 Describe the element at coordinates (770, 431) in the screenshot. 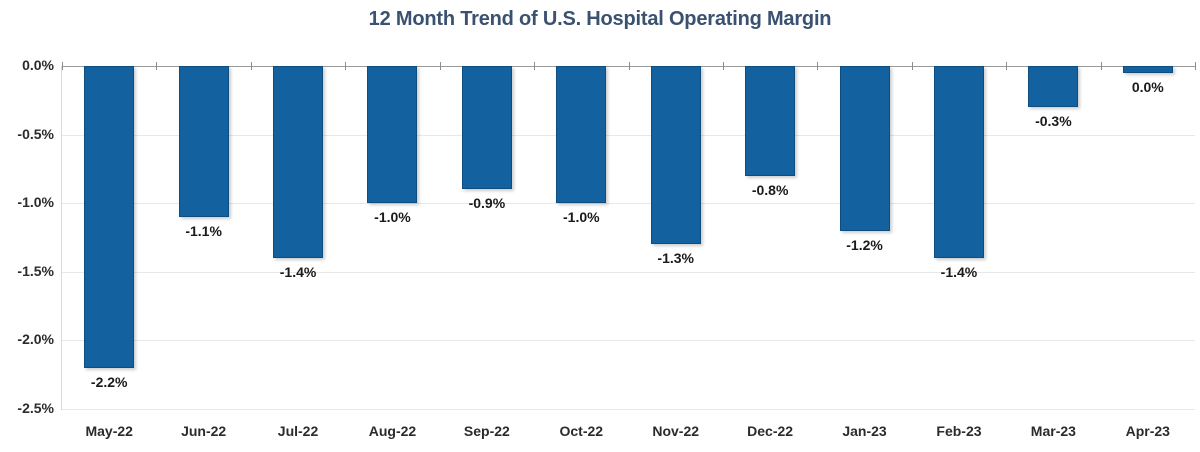

I see `x-axis-category-label: Dec-22` at that location.